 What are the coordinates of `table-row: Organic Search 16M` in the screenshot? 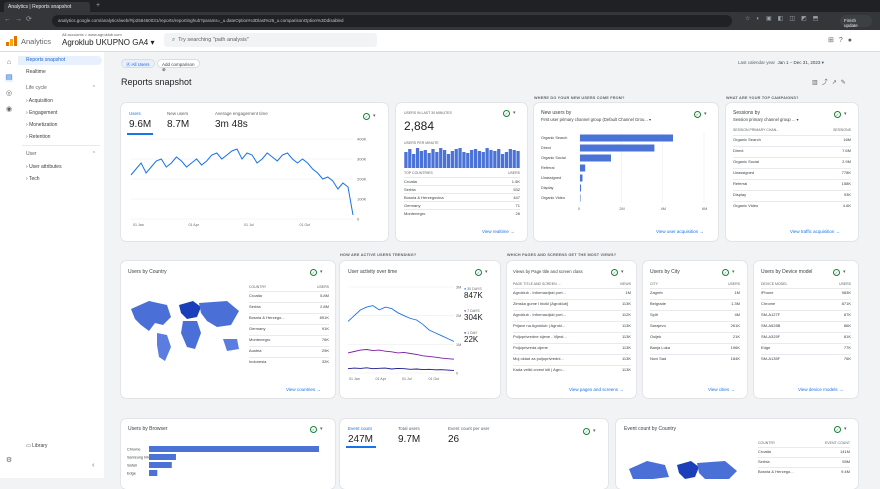 It's located at (792, 139).